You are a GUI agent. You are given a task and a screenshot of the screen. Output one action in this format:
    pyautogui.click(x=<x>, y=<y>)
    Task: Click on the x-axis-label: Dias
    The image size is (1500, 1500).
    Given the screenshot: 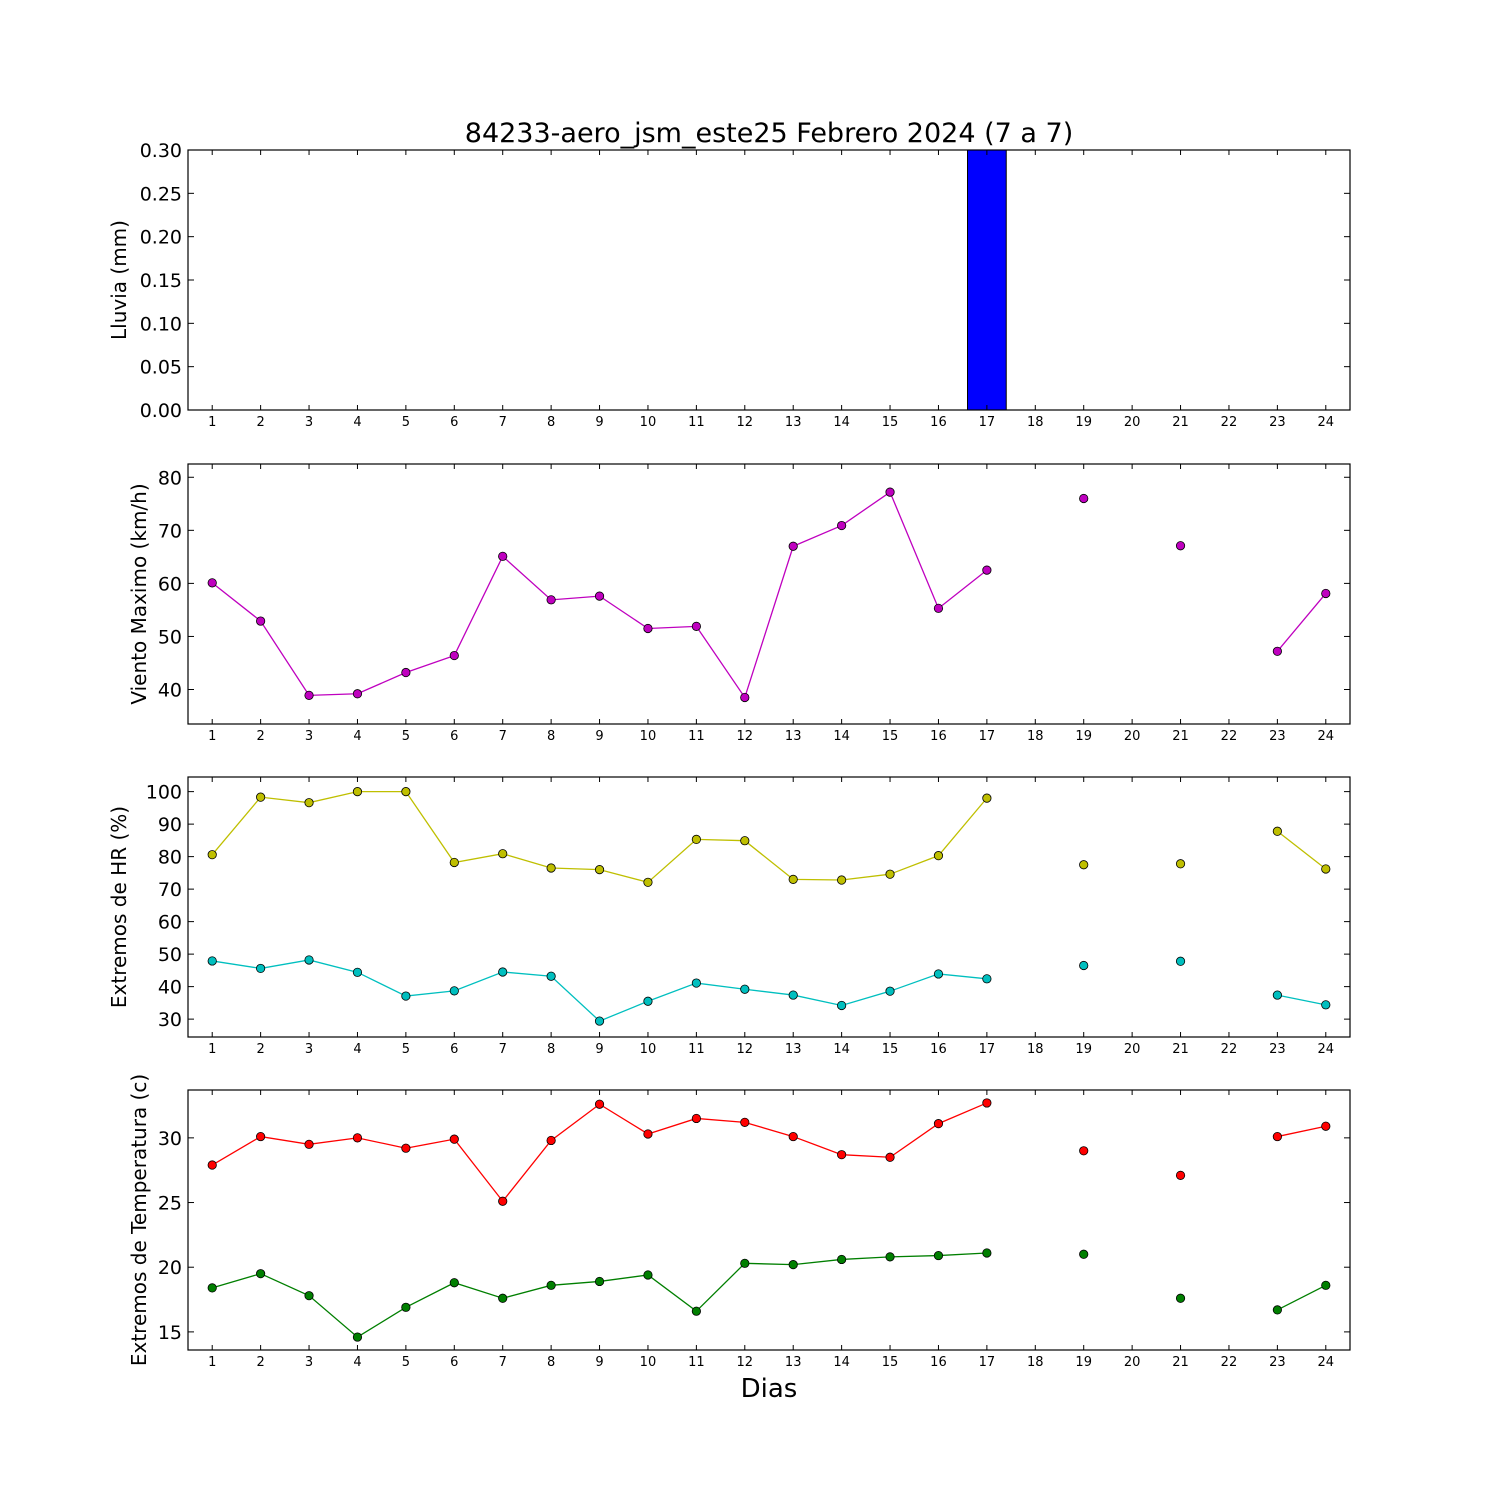 What is the action you would take?
    pyautogui.click(x=769, y=1389)
    